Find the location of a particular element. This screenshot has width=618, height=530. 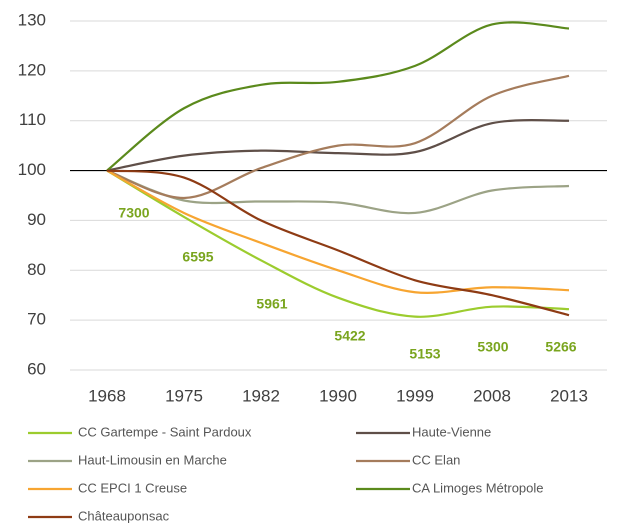

legend-label: CC EPCI 1 Creuse is located at coordinates (132, 487).